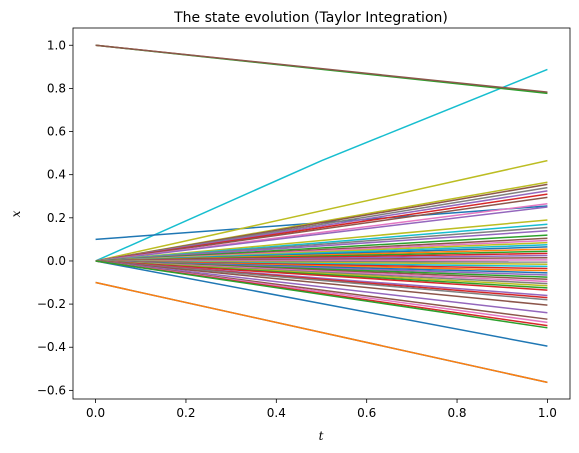 The width and height of the screenshot is (579, 453). What do you see at coordinates (51, 347) in the screenshot?
I see `y-tick-label: −0.4` at bounding box center [51, 347].